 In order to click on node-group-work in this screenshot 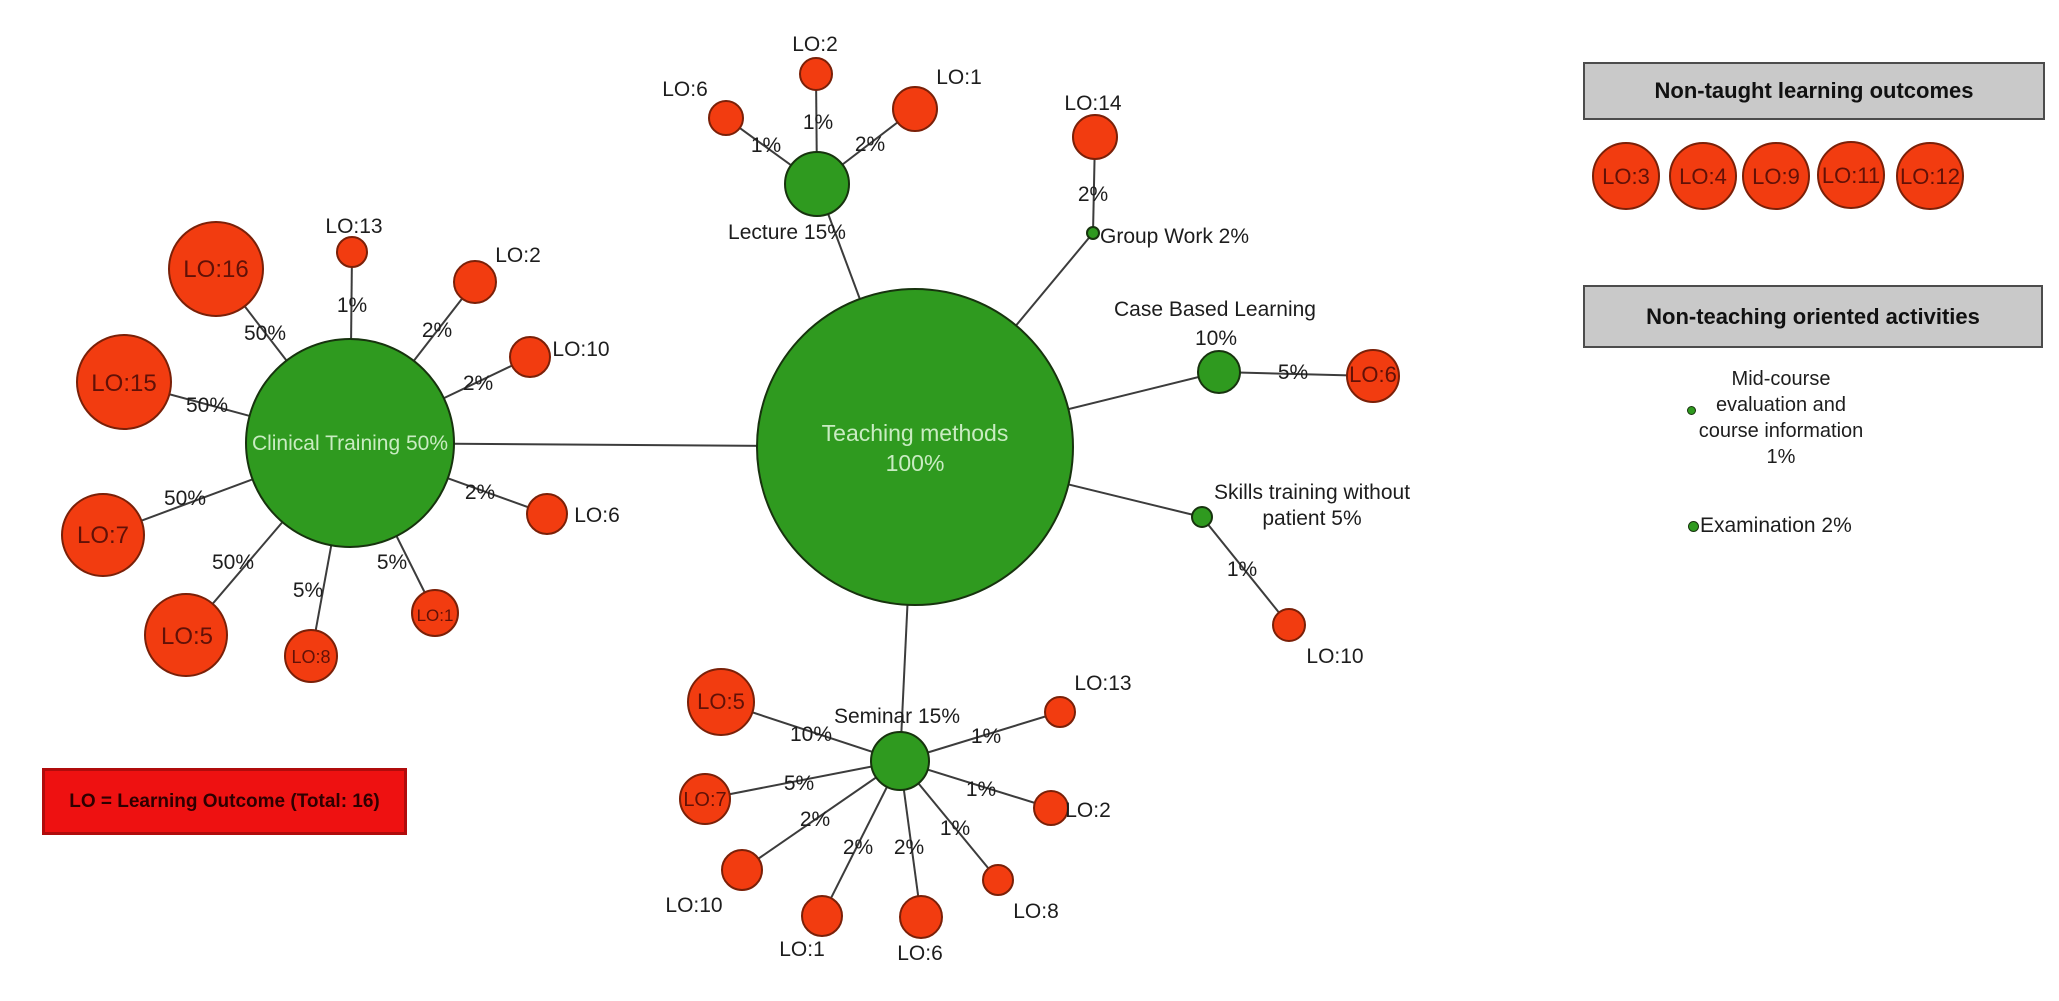, I will do `click(1093, 233)`.